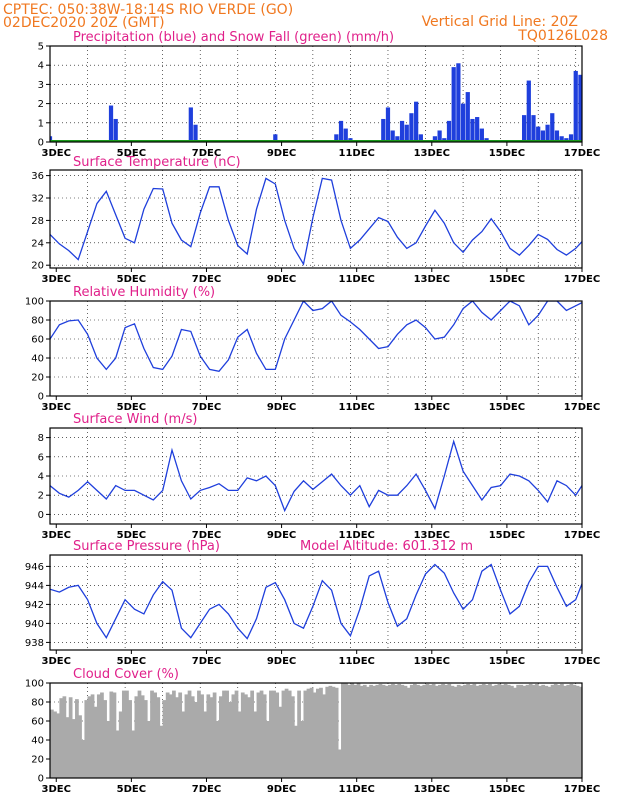 The height and width of the screenshot is (800, 618). Describe the element at coordinates (507, 661) in the screenshot. I see `pressure-xtick-label: 15DEC` at that location.